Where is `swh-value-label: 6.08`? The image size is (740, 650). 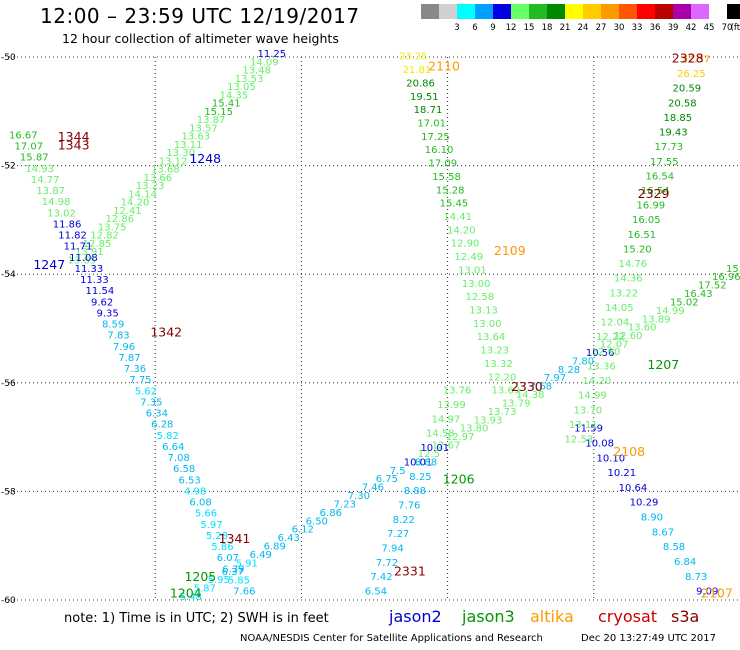
swh-value-label: 6.08 is located at coordinates (200, 503).